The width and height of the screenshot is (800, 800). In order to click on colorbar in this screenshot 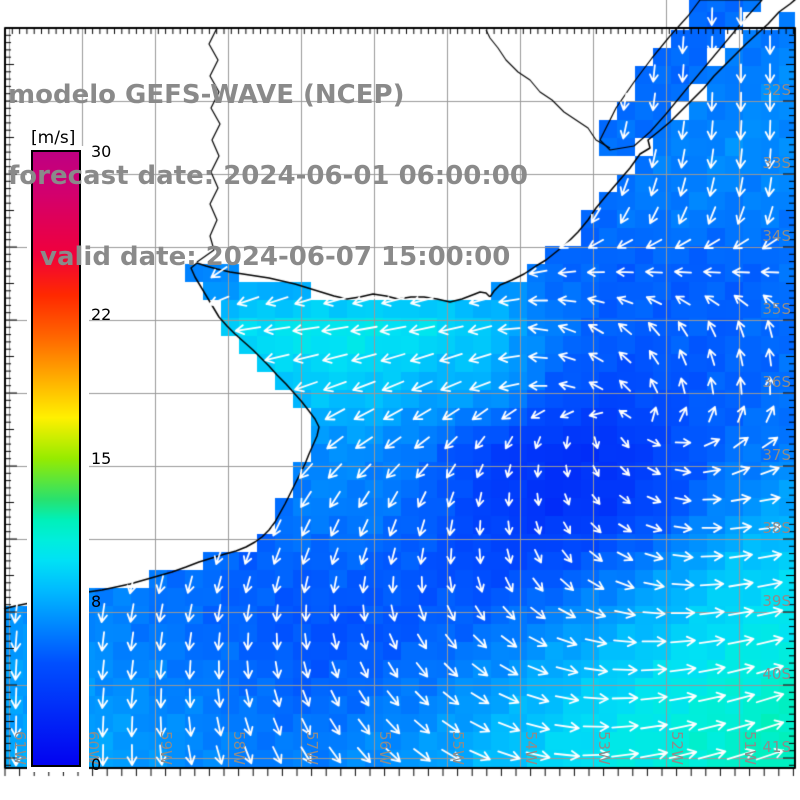, I will do `click(58, 459)`.